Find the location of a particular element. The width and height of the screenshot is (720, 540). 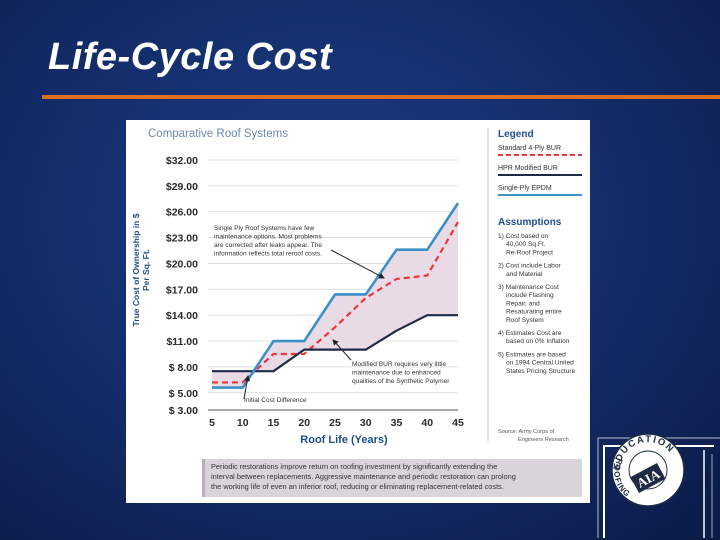

assumption-text: and Material is located at coordinates (524, 274).